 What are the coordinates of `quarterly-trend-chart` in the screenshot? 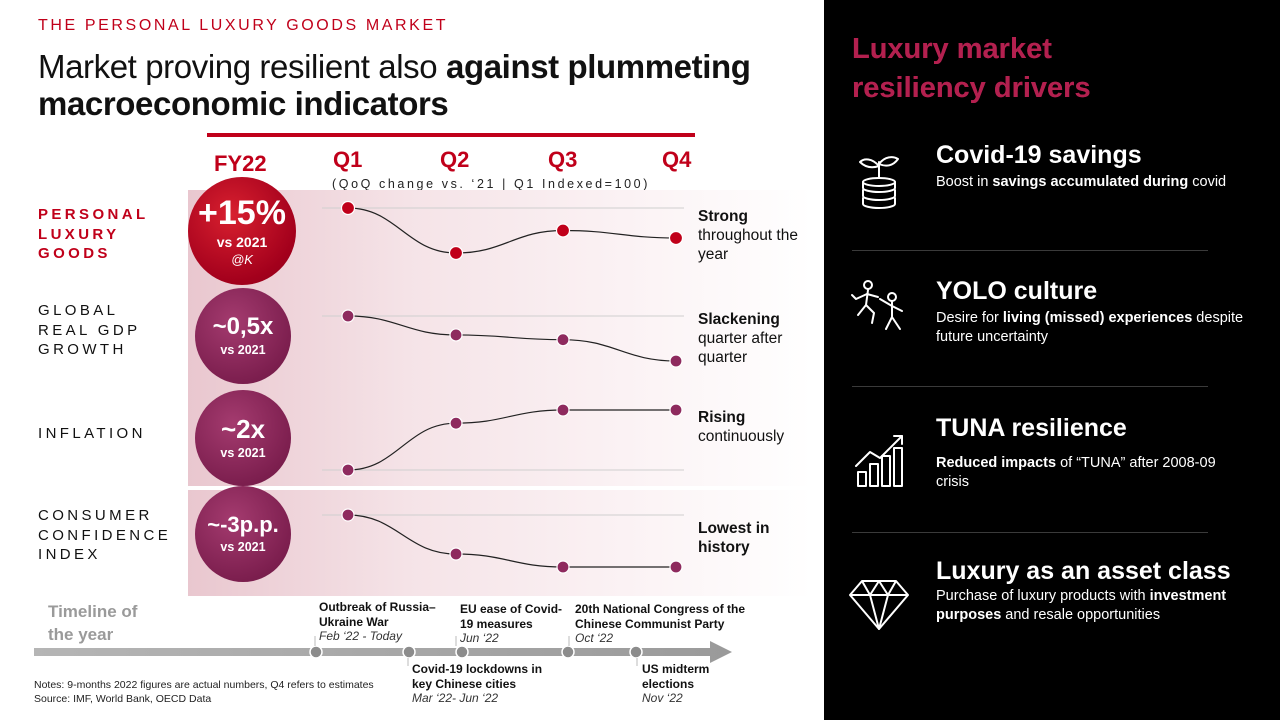 It's located at (503, 387).